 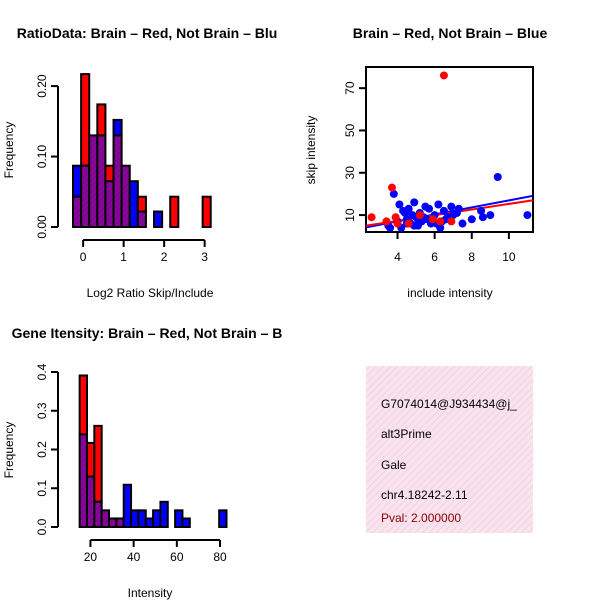 What do you see at coordinates (9, 150) in the screenshot?
I see `ratio-hist-ylabel: Frequency` at bounding box center [9, 150].